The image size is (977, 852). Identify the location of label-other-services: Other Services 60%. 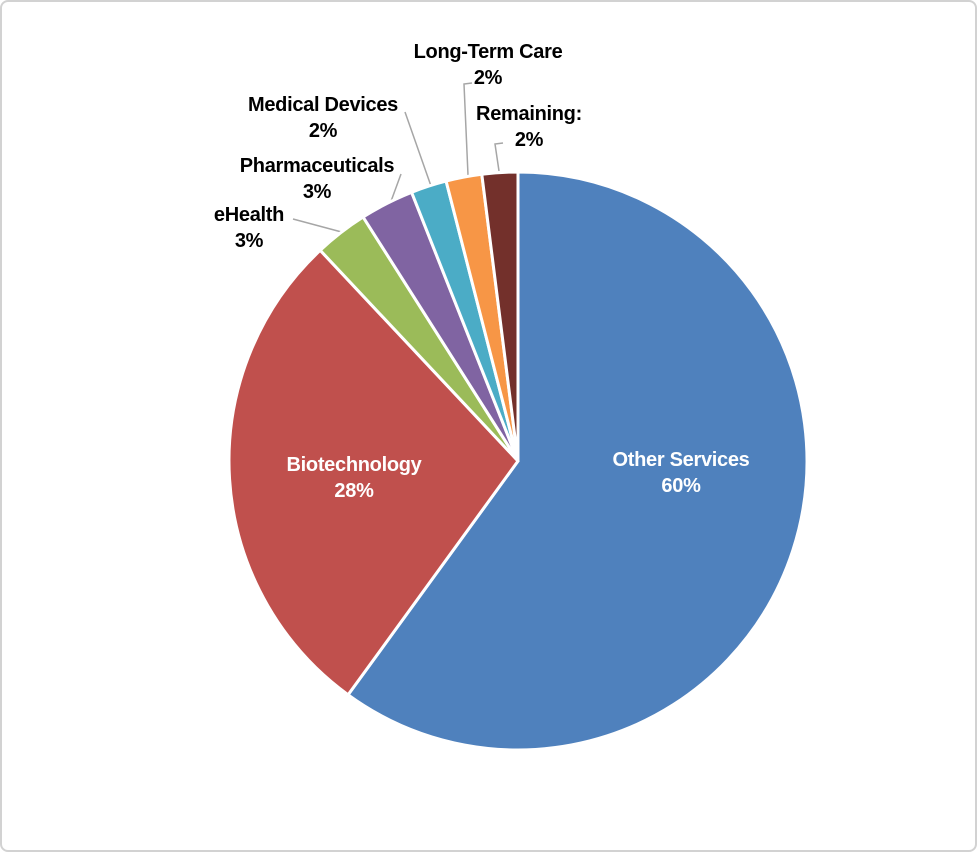
(681, 473).